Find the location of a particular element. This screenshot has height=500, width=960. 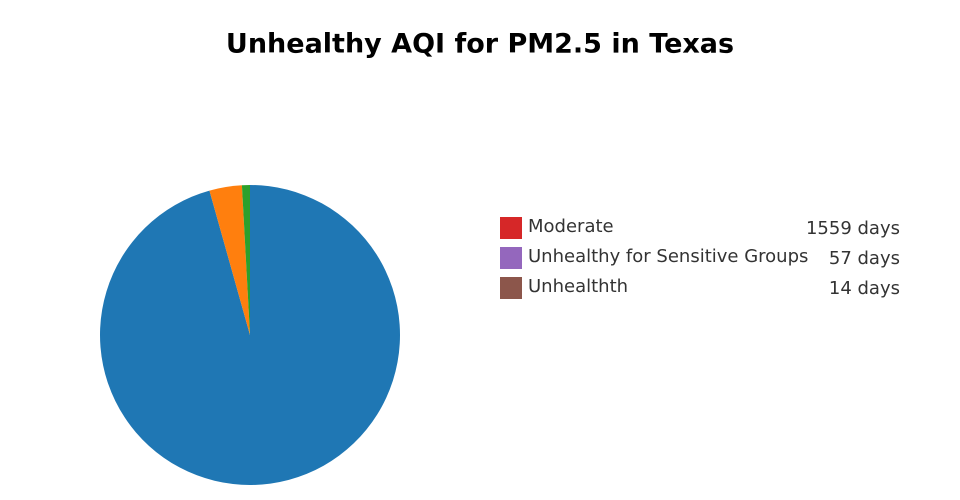

legend-label: Unhealthy for Sensitive Groups is located at coordinates (668, 256).